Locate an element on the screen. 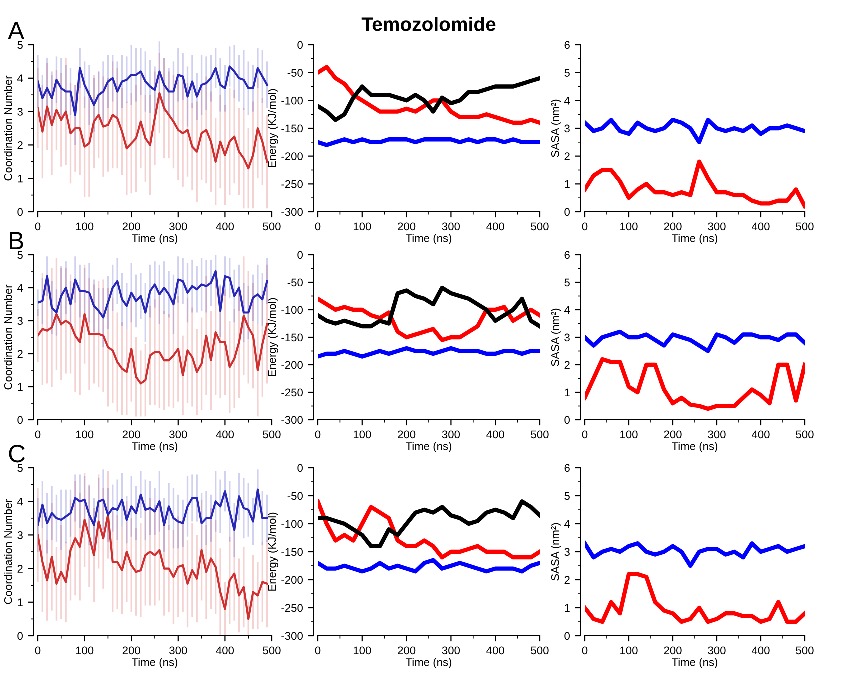 This screenshot has height=684, width=850. text: B is located at coordinates (17, 241).